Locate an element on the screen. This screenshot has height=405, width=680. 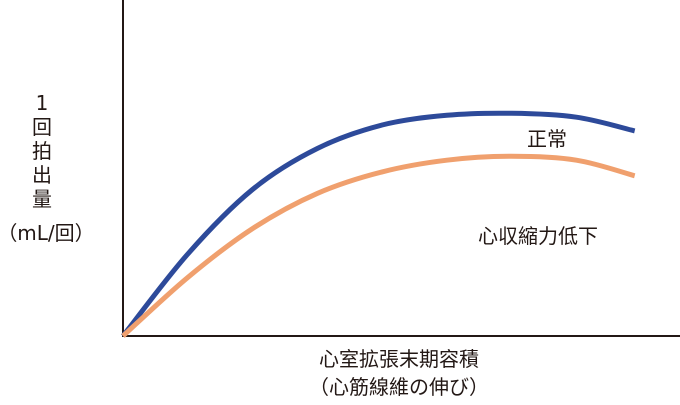
x-axis-label-sub: （心筋線維の伸び） is located at coordinates (399, 387).